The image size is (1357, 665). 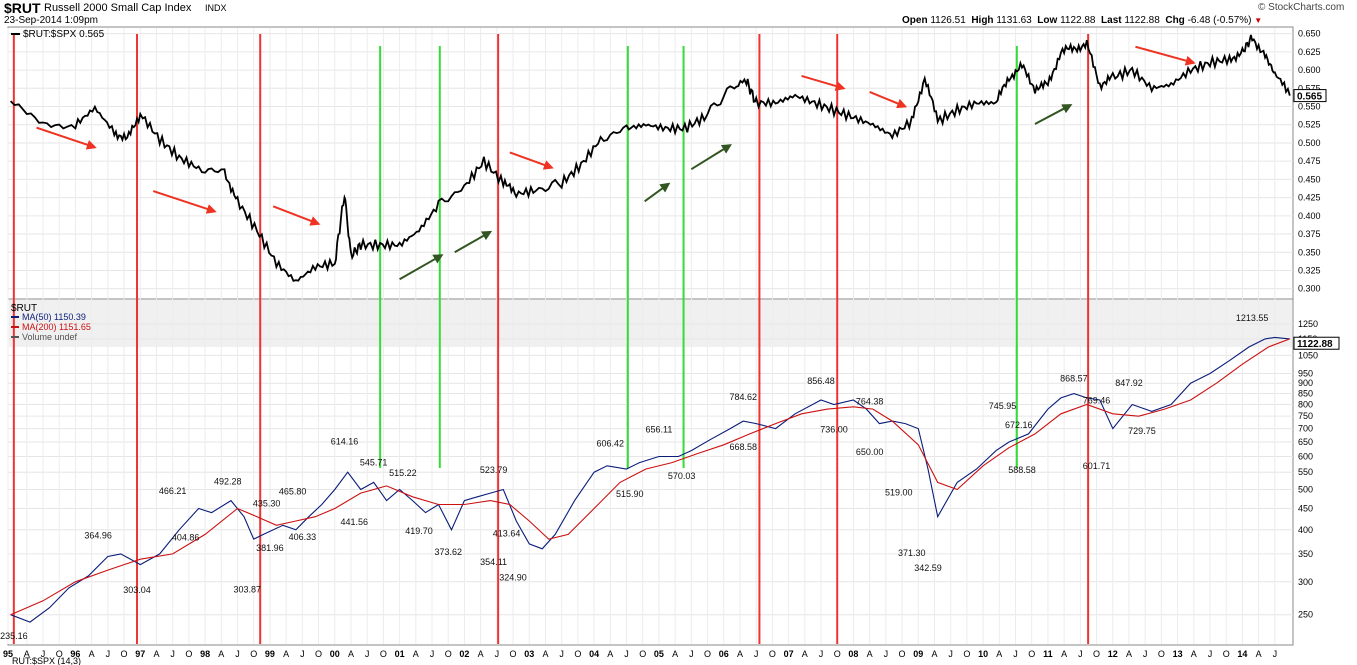 What do you see at coordinates (1242, 654) in the screenshot?
I see `time-tick-label: 14` at bounding box center [1242, 654].